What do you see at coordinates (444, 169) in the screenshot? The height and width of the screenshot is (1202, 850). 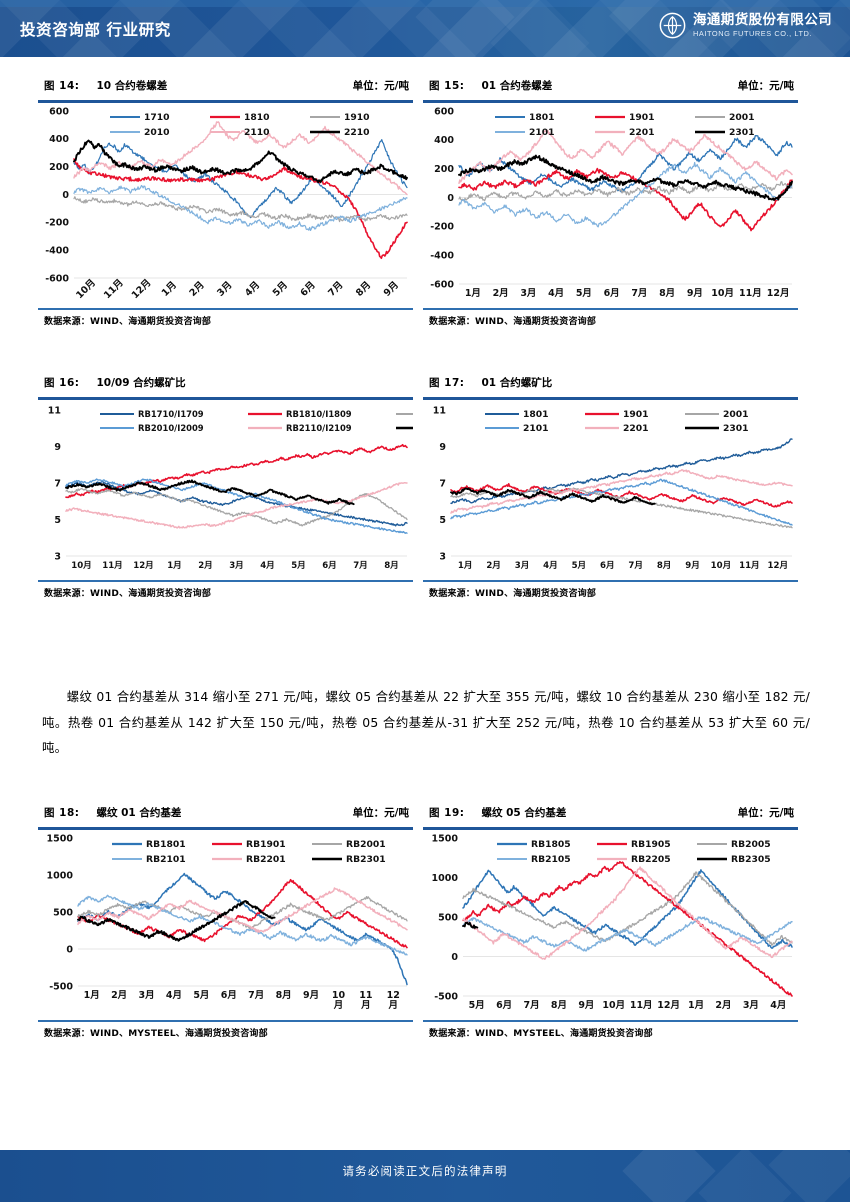 I see `svg-text: 200` at bounding box center [444, 169].